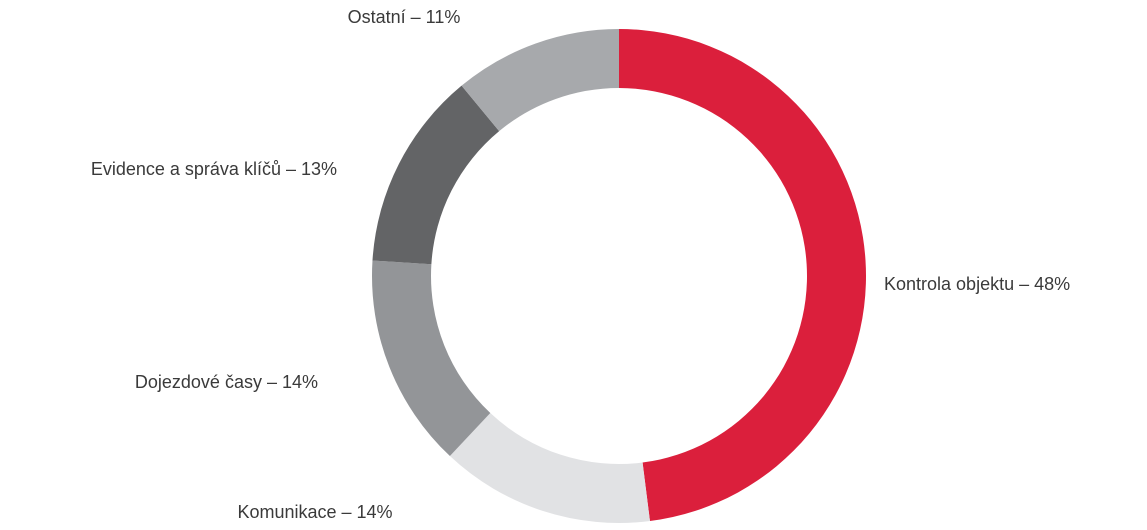  What do you see at coordinates (404, 17) in the screenshot?
I see `slice-label: Ostatní – 11%` at bounding box center [404, 17].